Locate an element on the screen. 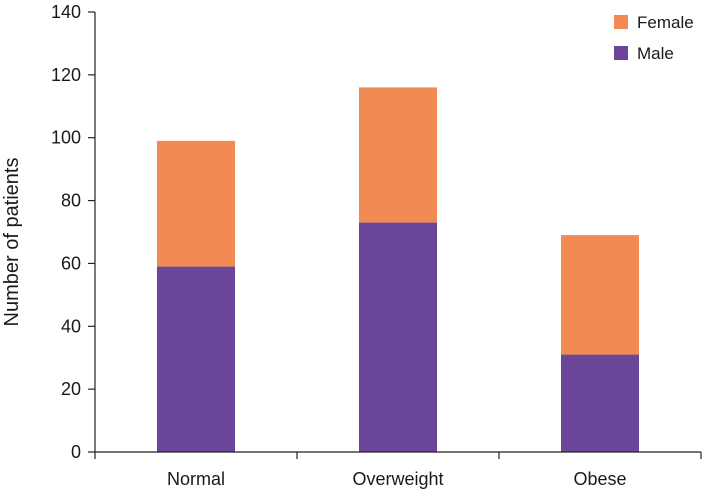  y-tick-label: 20 is located at coordinates (71, 389).